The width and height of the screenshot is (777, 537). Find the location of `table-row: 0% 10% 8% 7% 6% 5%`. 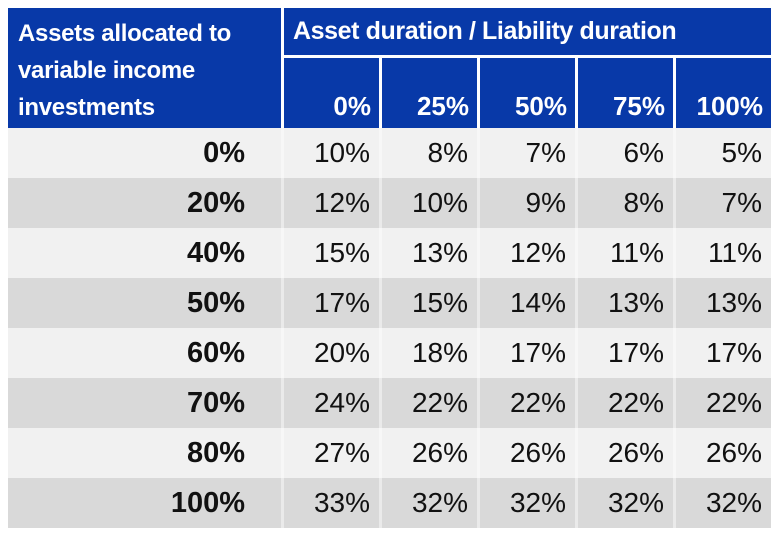

table-row: 0% 10% 8% 7% 6% 5% is located at coordinates (389, 153).